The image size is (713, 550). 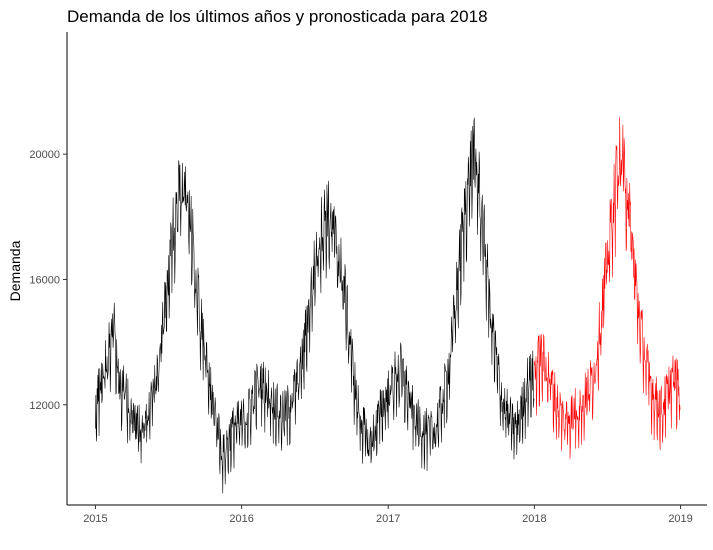 I want to click on x-tick-label: 2016, so click(x=241, y=519).